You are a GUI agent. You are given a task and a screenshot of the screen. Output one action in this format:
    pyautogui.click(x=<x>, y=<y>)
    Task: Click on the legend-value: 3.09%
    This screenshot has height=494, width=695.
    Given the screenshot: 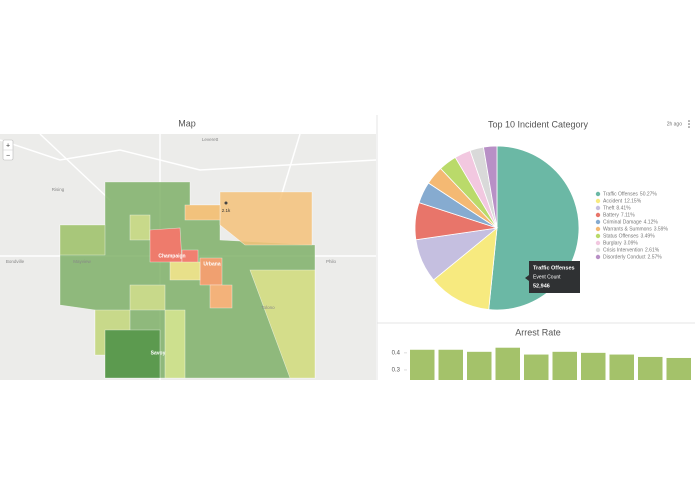 What is the action you would take?
    pyautogui.click(x=631, y=243)
    